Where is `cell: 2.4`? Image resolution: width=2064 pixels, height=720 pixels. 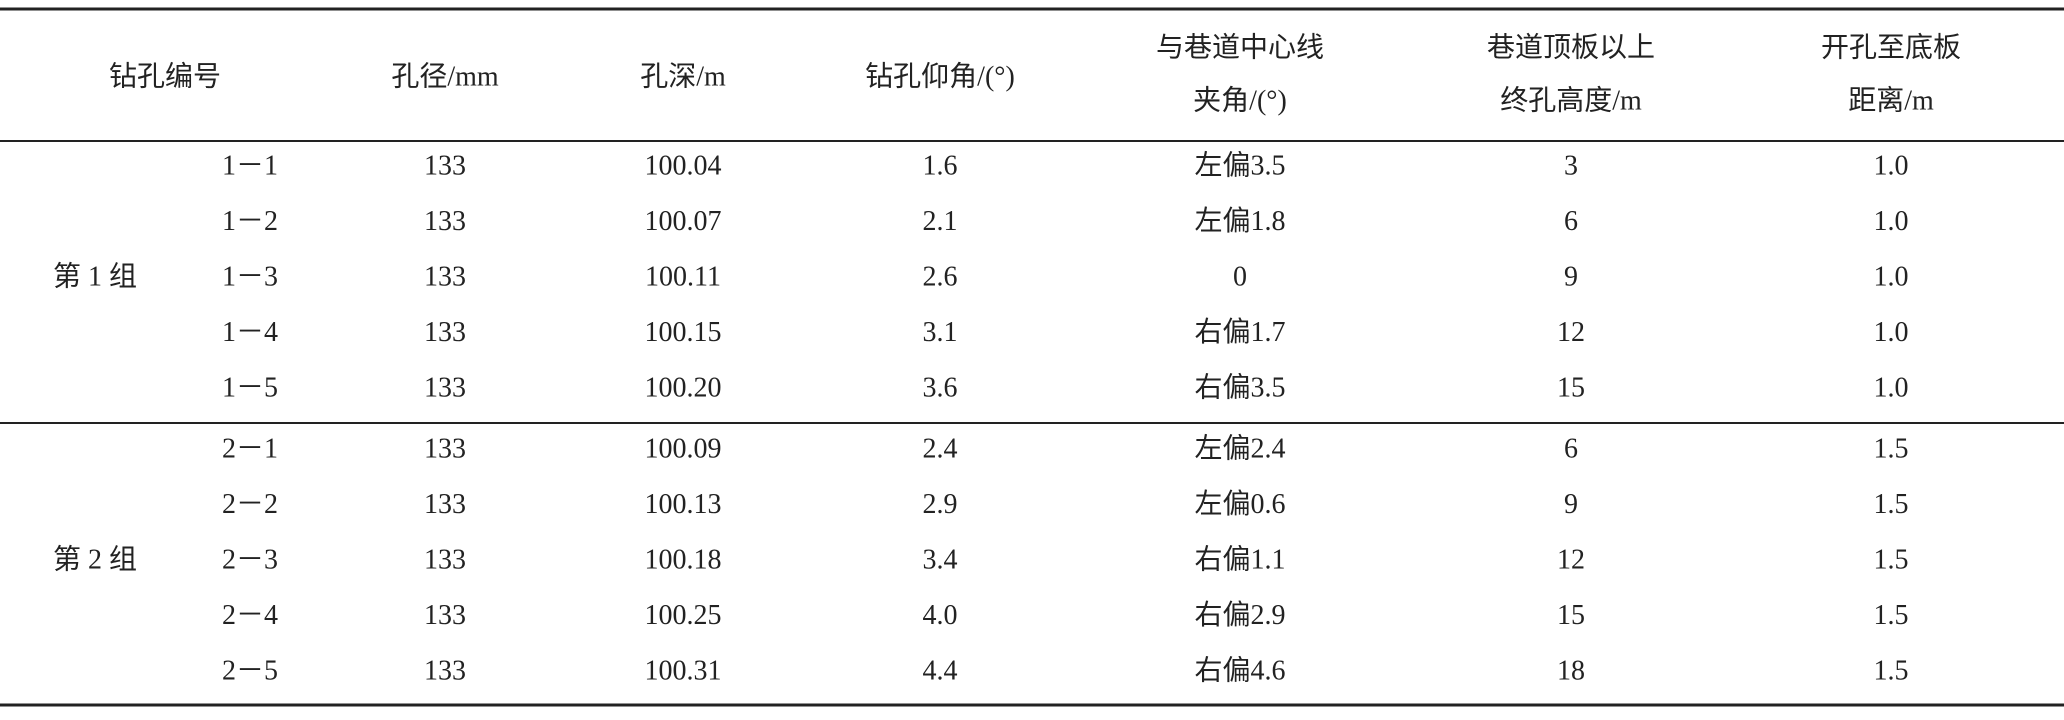 cell: 2.4 is located at coordinates (940, 448).